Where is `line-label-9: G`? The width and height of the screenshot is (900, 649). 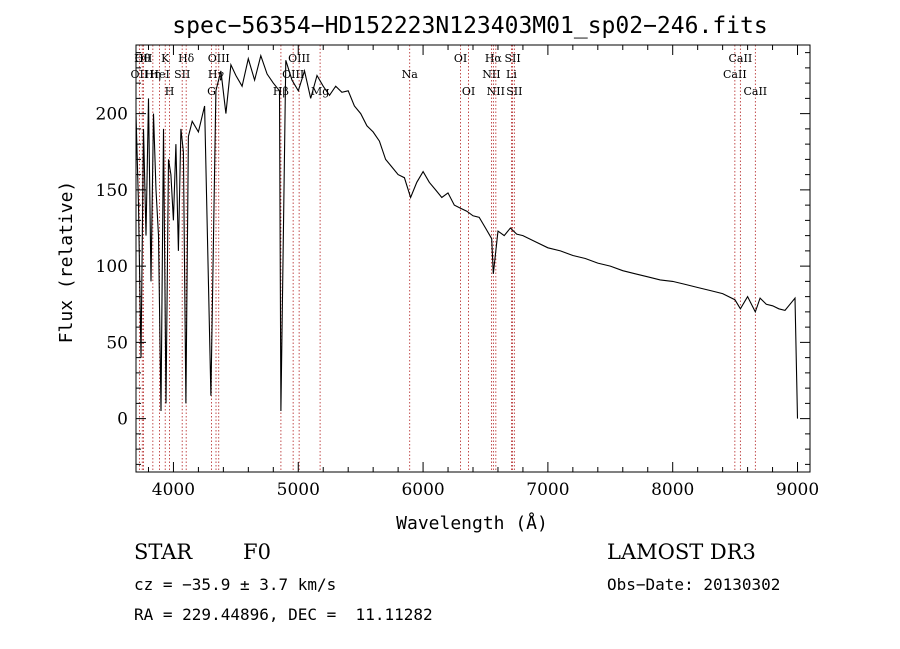 line-label-9: G is located at coordinates (211, 91).